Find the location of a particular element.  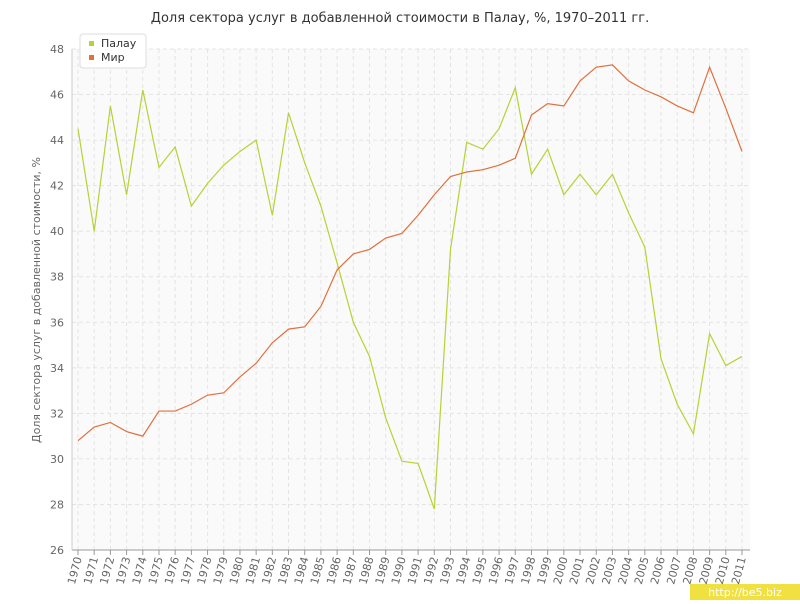

watermark-bg is located at coordinates (745, 592).